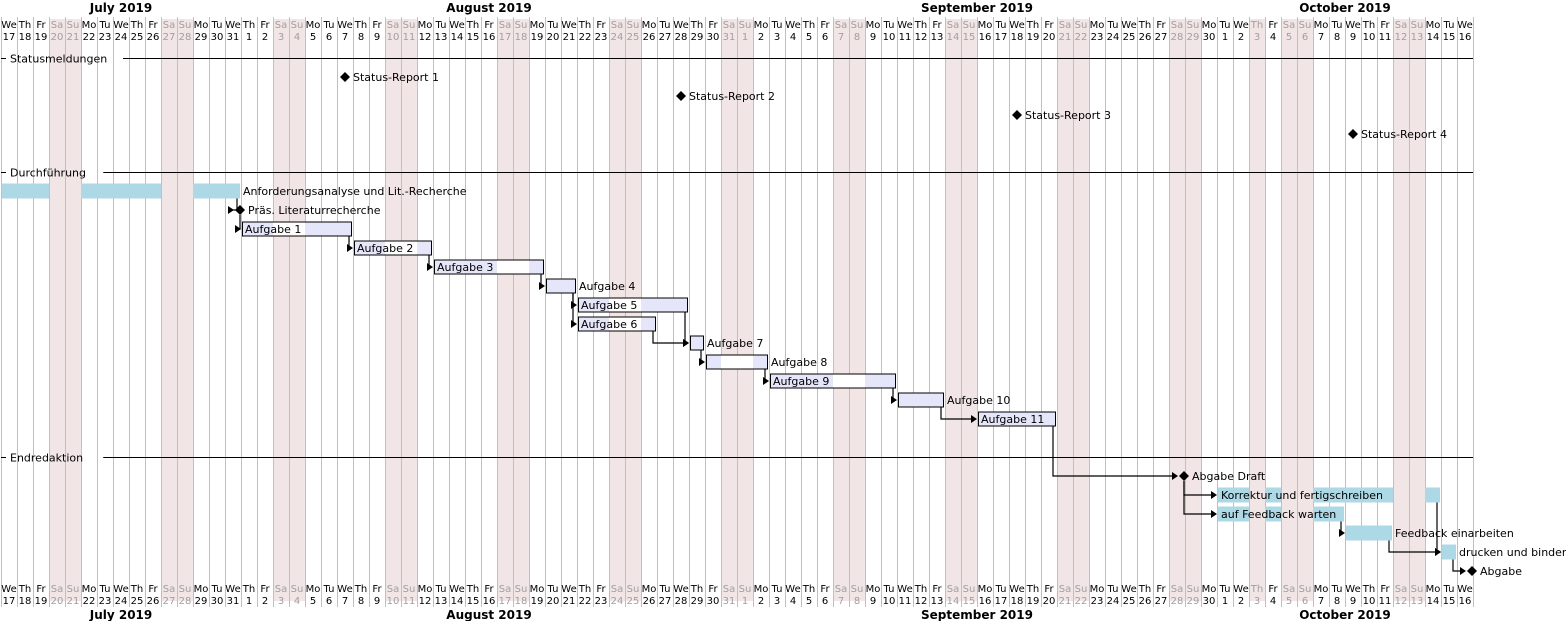  I want to click on task-label: Aufgabe 11, so click(1012, 419).